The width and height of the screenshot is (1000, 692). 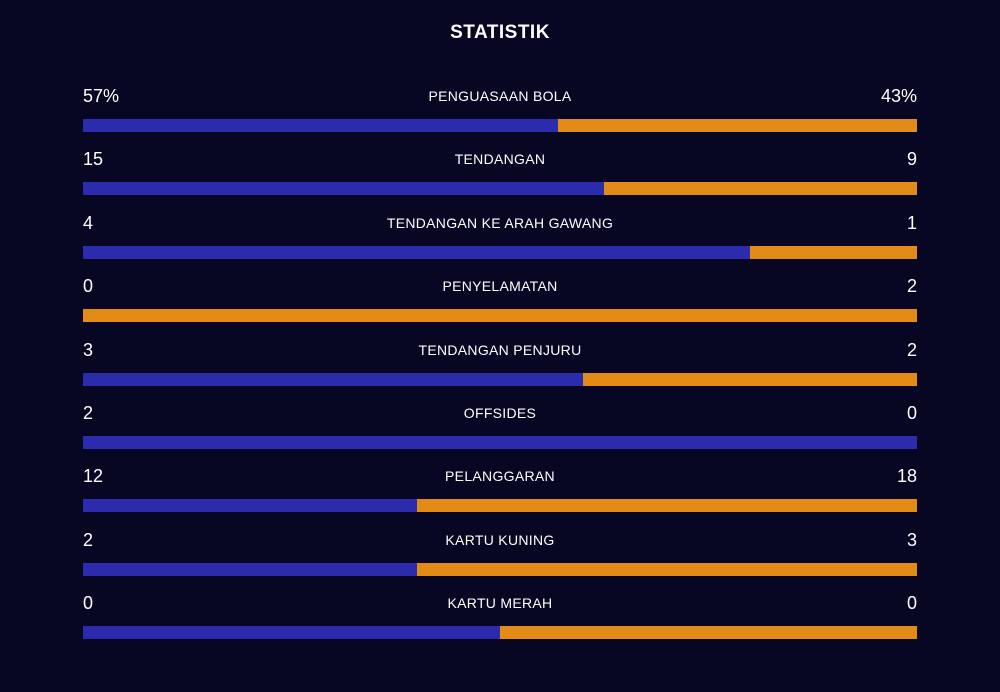 I want to click on stat-row-yellow-cards: 2 KARTU KUNING 3, so click(x=500, y=555).